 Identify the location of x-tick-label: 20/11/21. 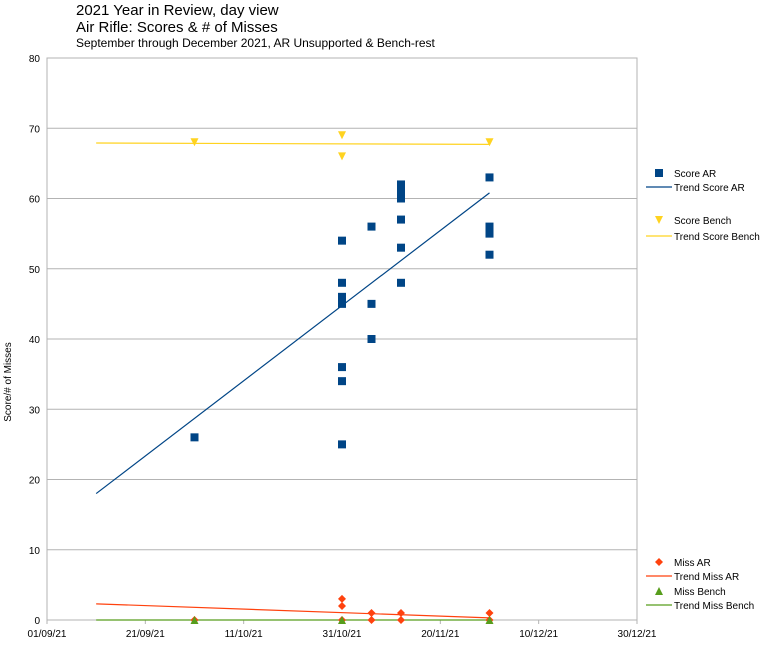
(440, 634).